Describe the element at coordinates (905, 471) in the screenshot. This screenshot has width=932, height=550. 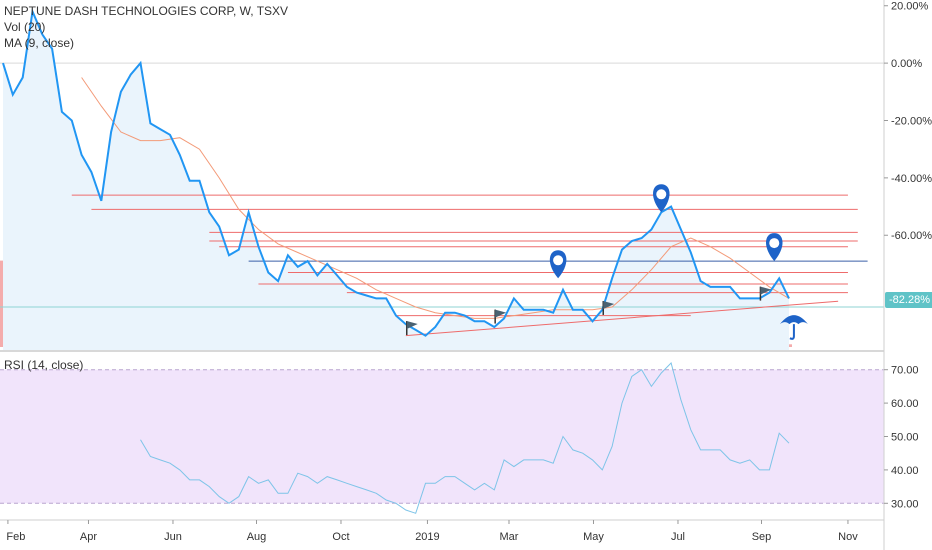
I see `rsi-tick-label: 40.00` at that location.